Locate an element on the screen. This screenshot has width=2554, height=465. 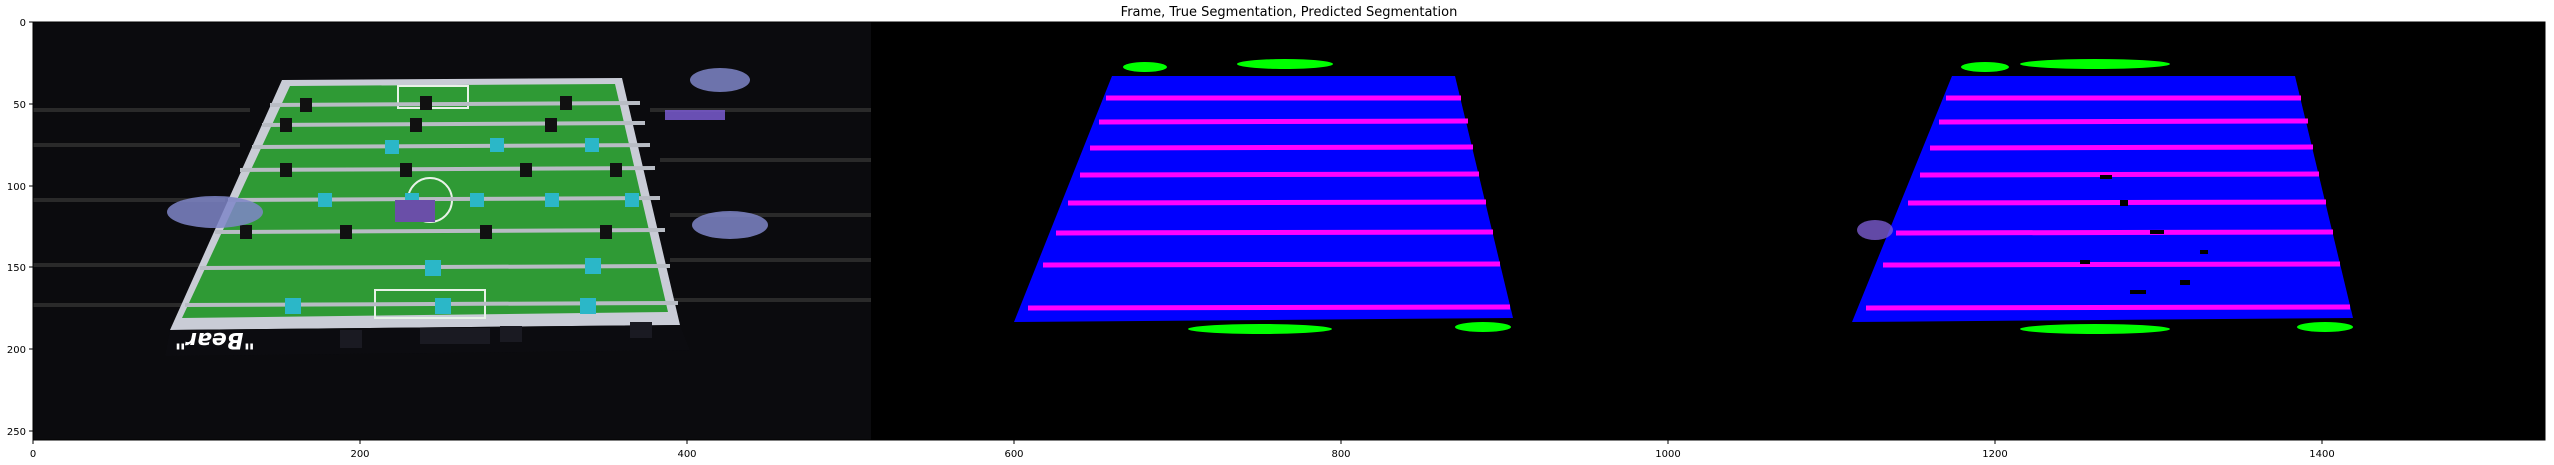
predicted-segmentation-panel is located at coordinates (2102, 196).